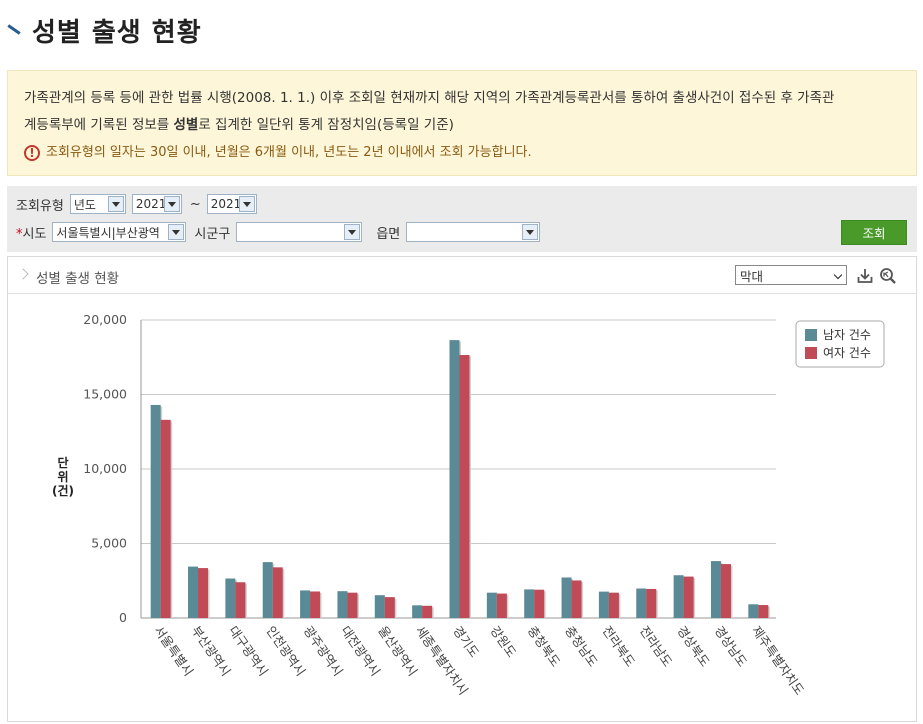 The image size is (923, 724). I want to click on legend-box, so click(840, 344).